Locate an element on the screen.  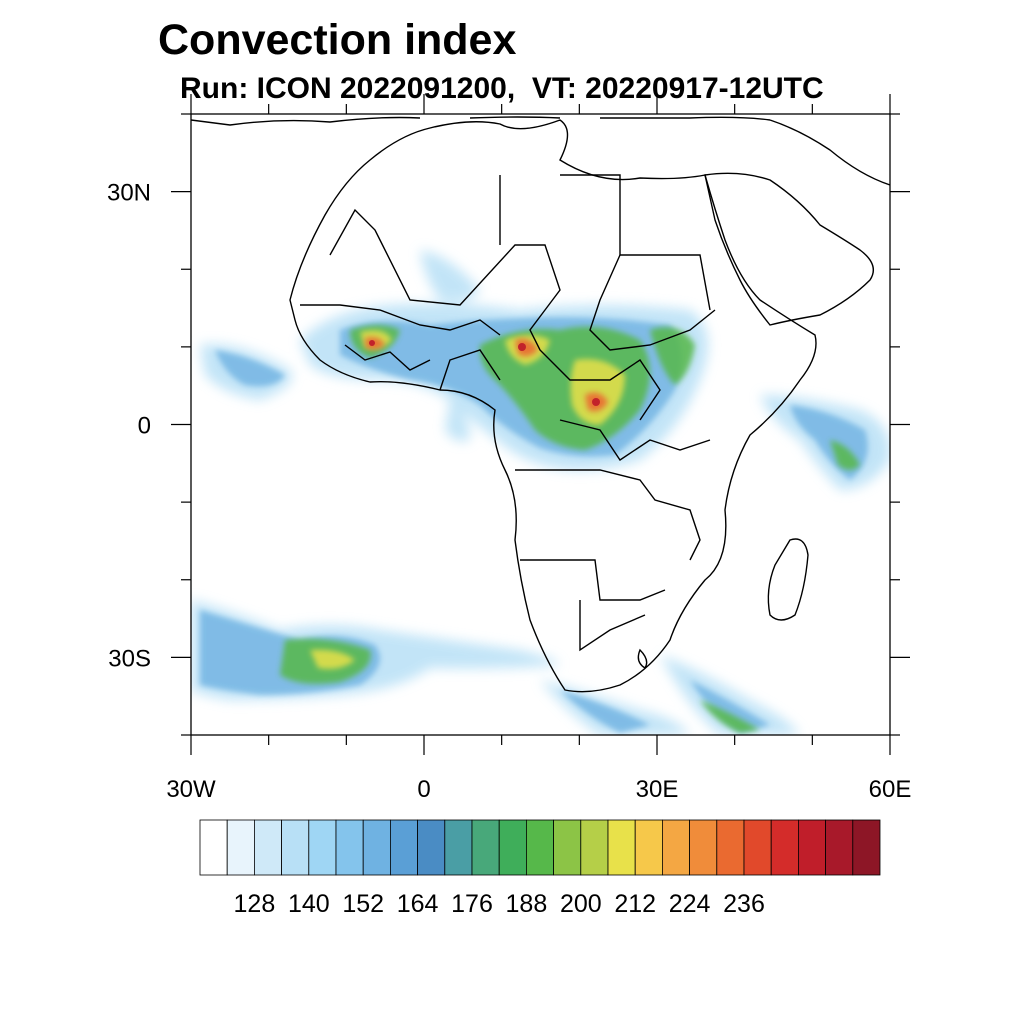
x-tick-label: 0 is located at coordinates (423, 789).